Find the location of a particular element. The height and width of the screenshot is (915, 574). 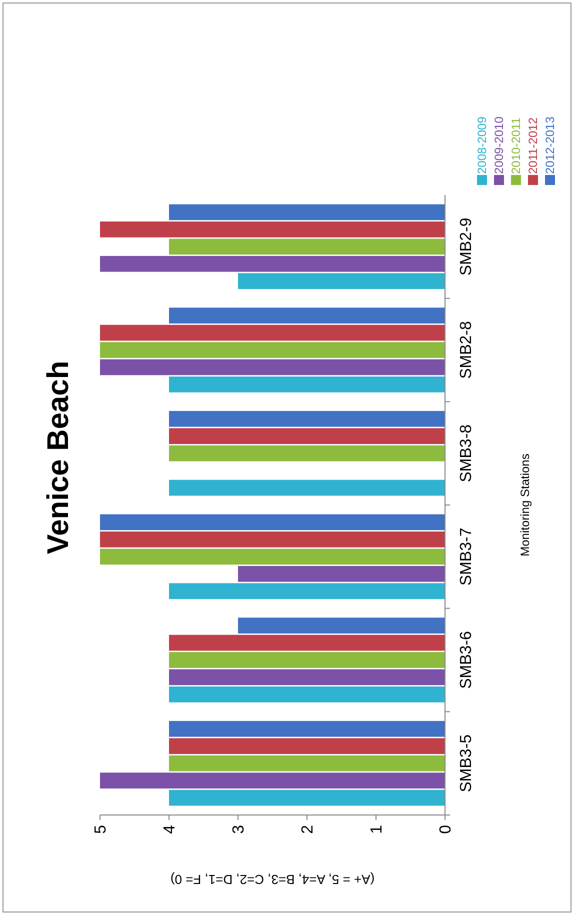

x-axis-title: (A+ = 5, A=4, B=3, C=2, D=1, F= 0) is located at coordinates (272, 879).